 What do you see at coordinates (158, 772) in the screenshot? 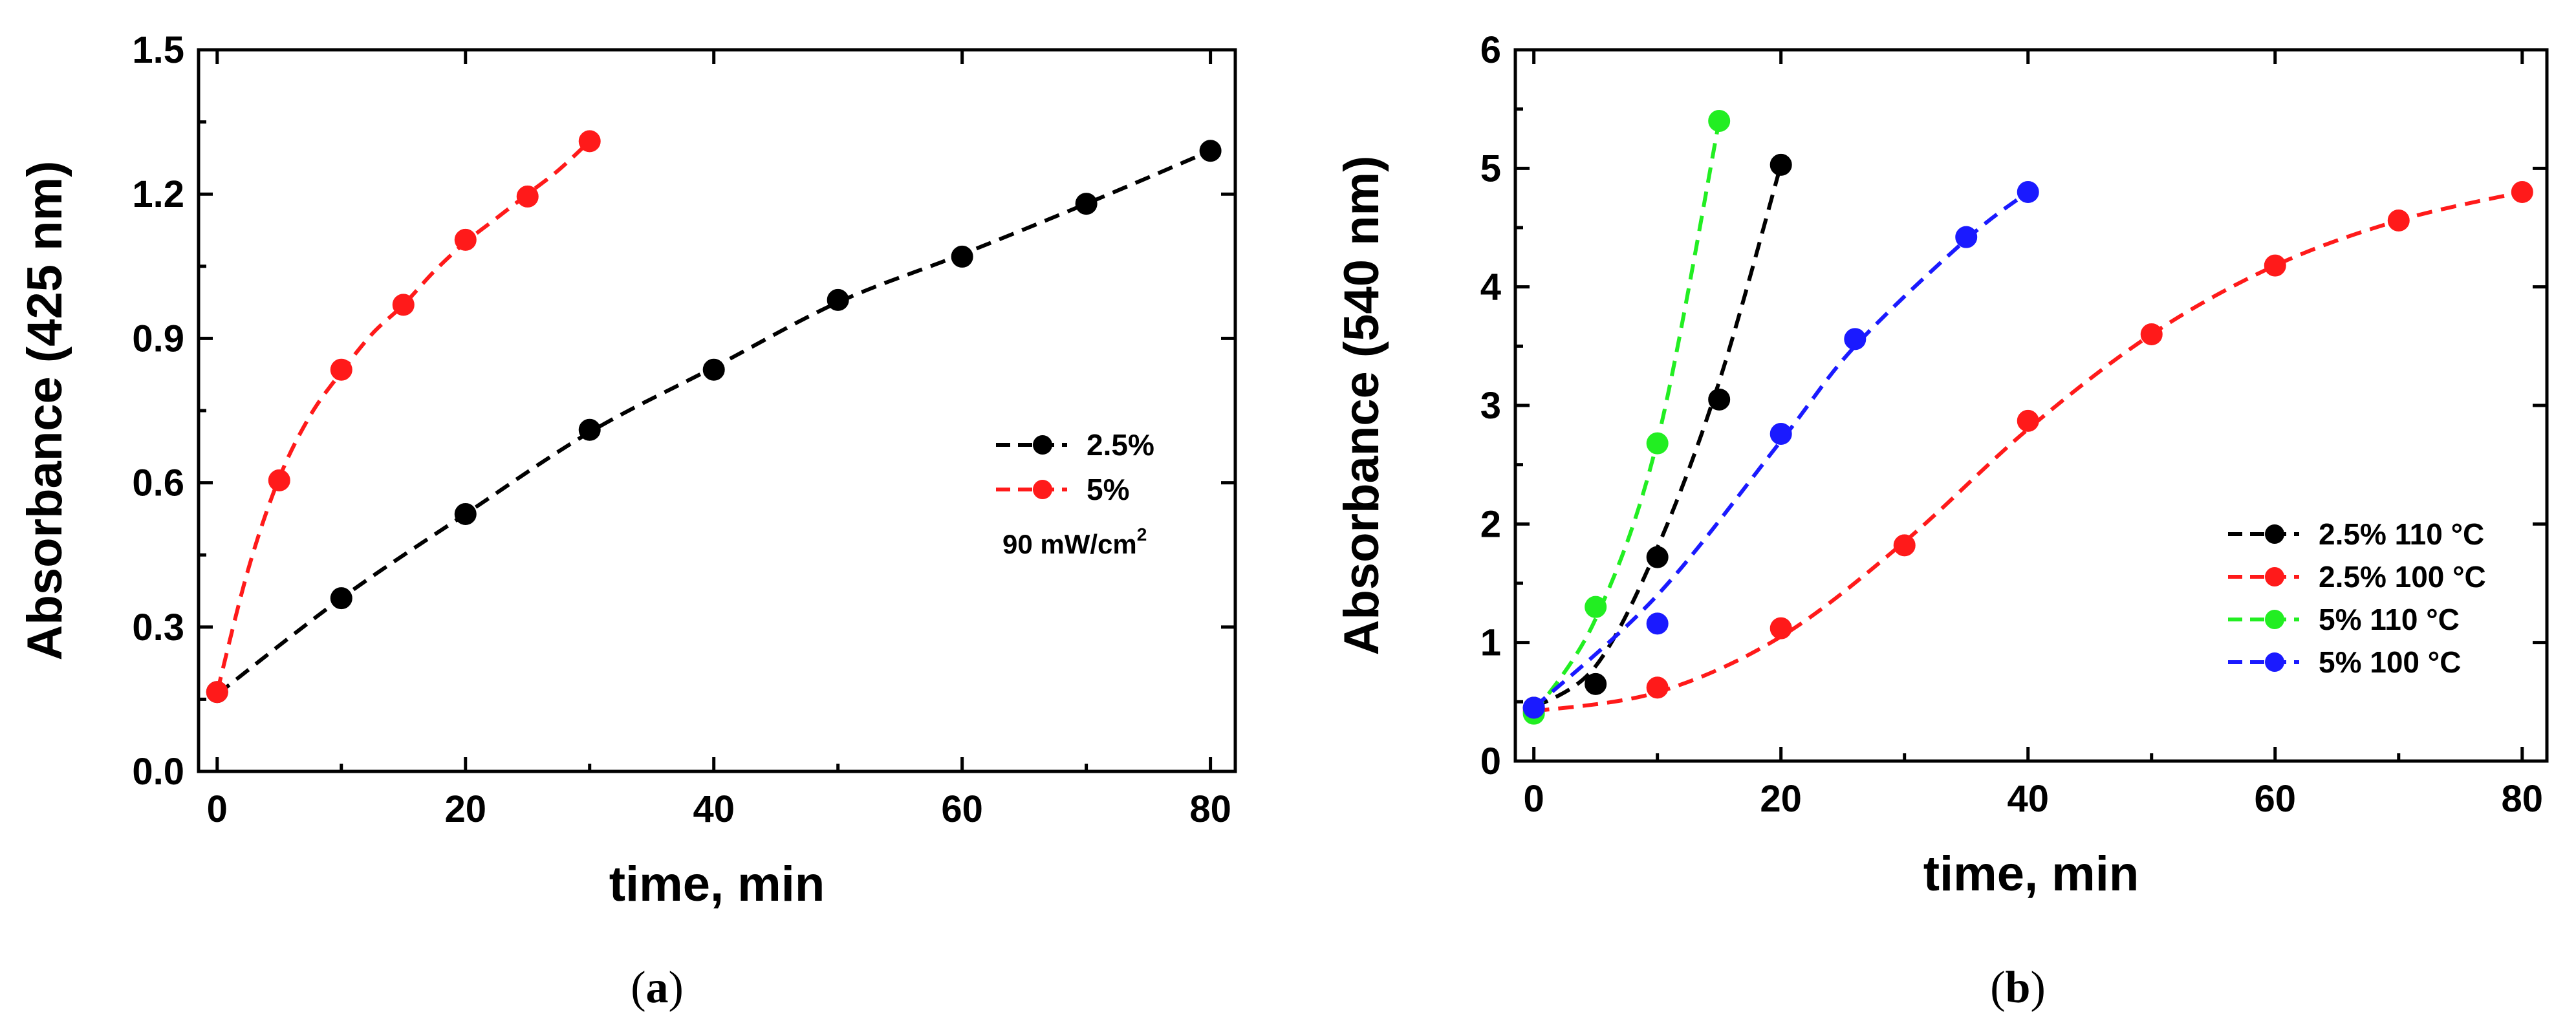
I see `y-tick-label: 0.0` at bounding box center [158, 772].